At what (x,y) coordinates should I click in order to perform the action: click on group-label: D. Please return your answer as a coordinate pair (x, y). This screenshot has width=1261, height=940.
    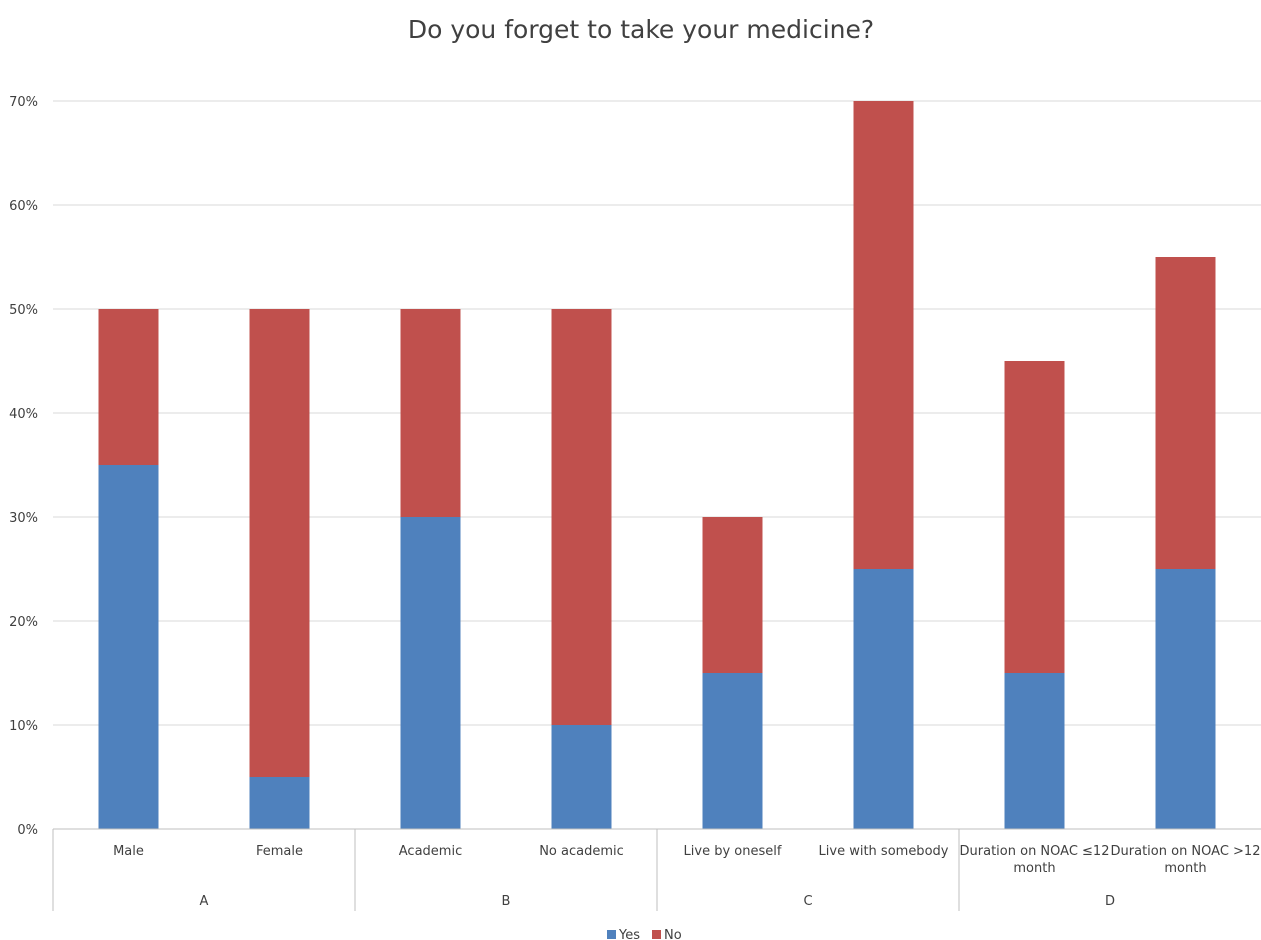
    Looking at the image, I should click on (1110, 901).